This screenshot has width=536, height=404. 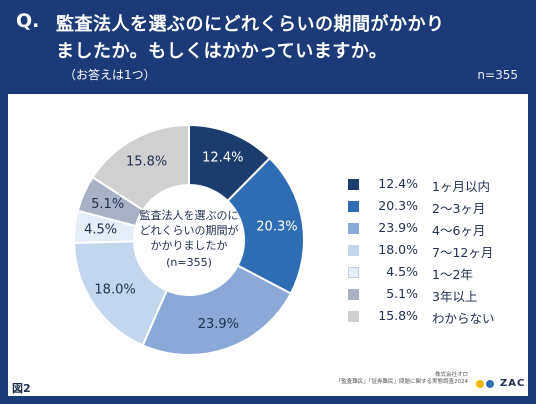 What do you see at coordinates (28, 21) in the screenshot?
I see `question-mark: Q.` at bounding box center [28, 21].